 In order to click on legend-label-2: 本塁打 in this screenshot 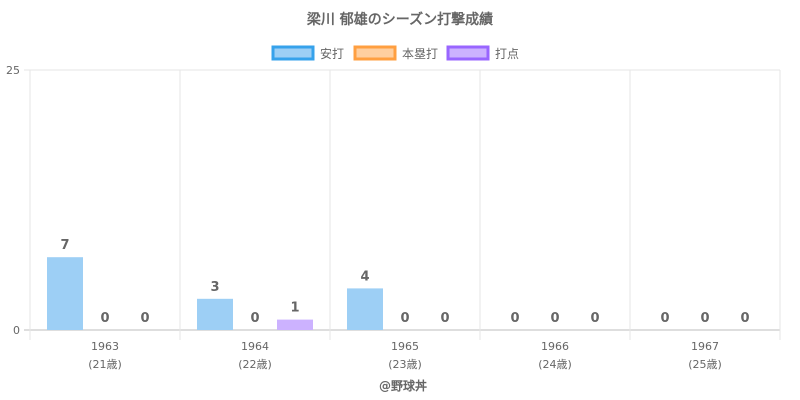, I will do `click(420, 54)`.